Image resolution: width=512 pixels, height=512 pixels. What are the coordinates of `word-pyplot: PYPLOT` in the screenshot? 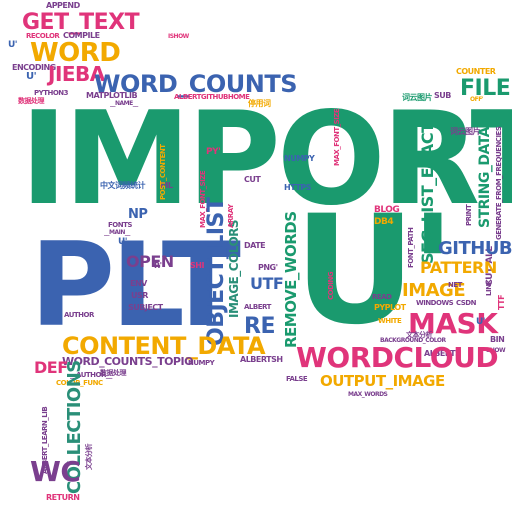 It's located at (390, 307).